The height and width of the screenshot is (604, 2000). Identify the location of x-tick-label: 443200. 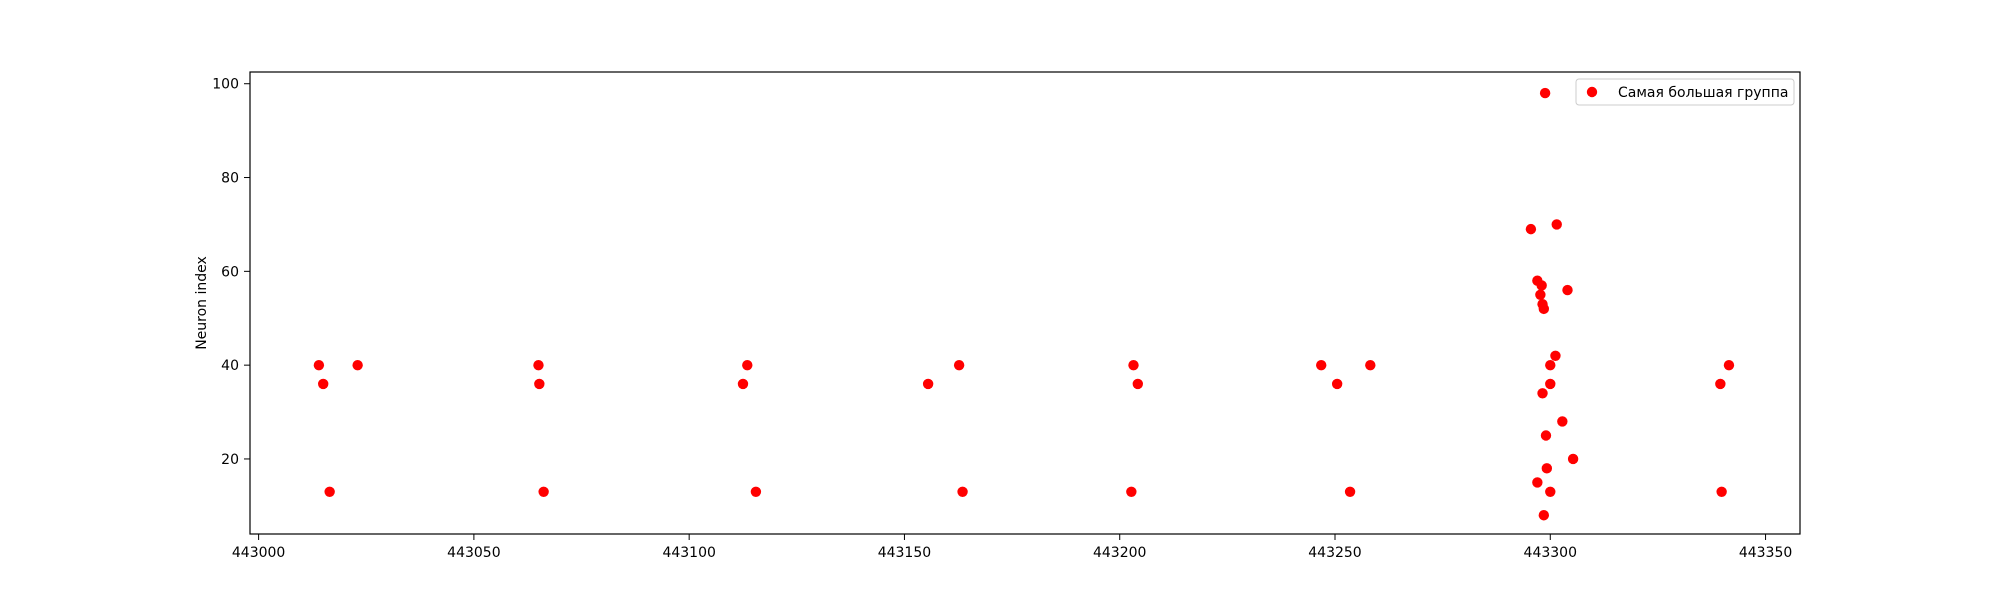
(1119, 553).